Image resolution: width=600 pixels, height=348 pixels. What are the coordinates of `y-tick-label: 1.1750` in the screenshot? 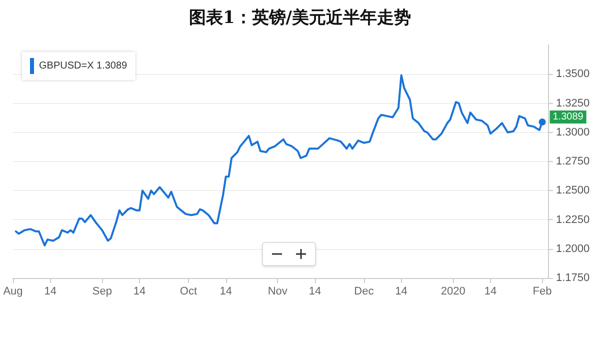 It's located at (573, 278).